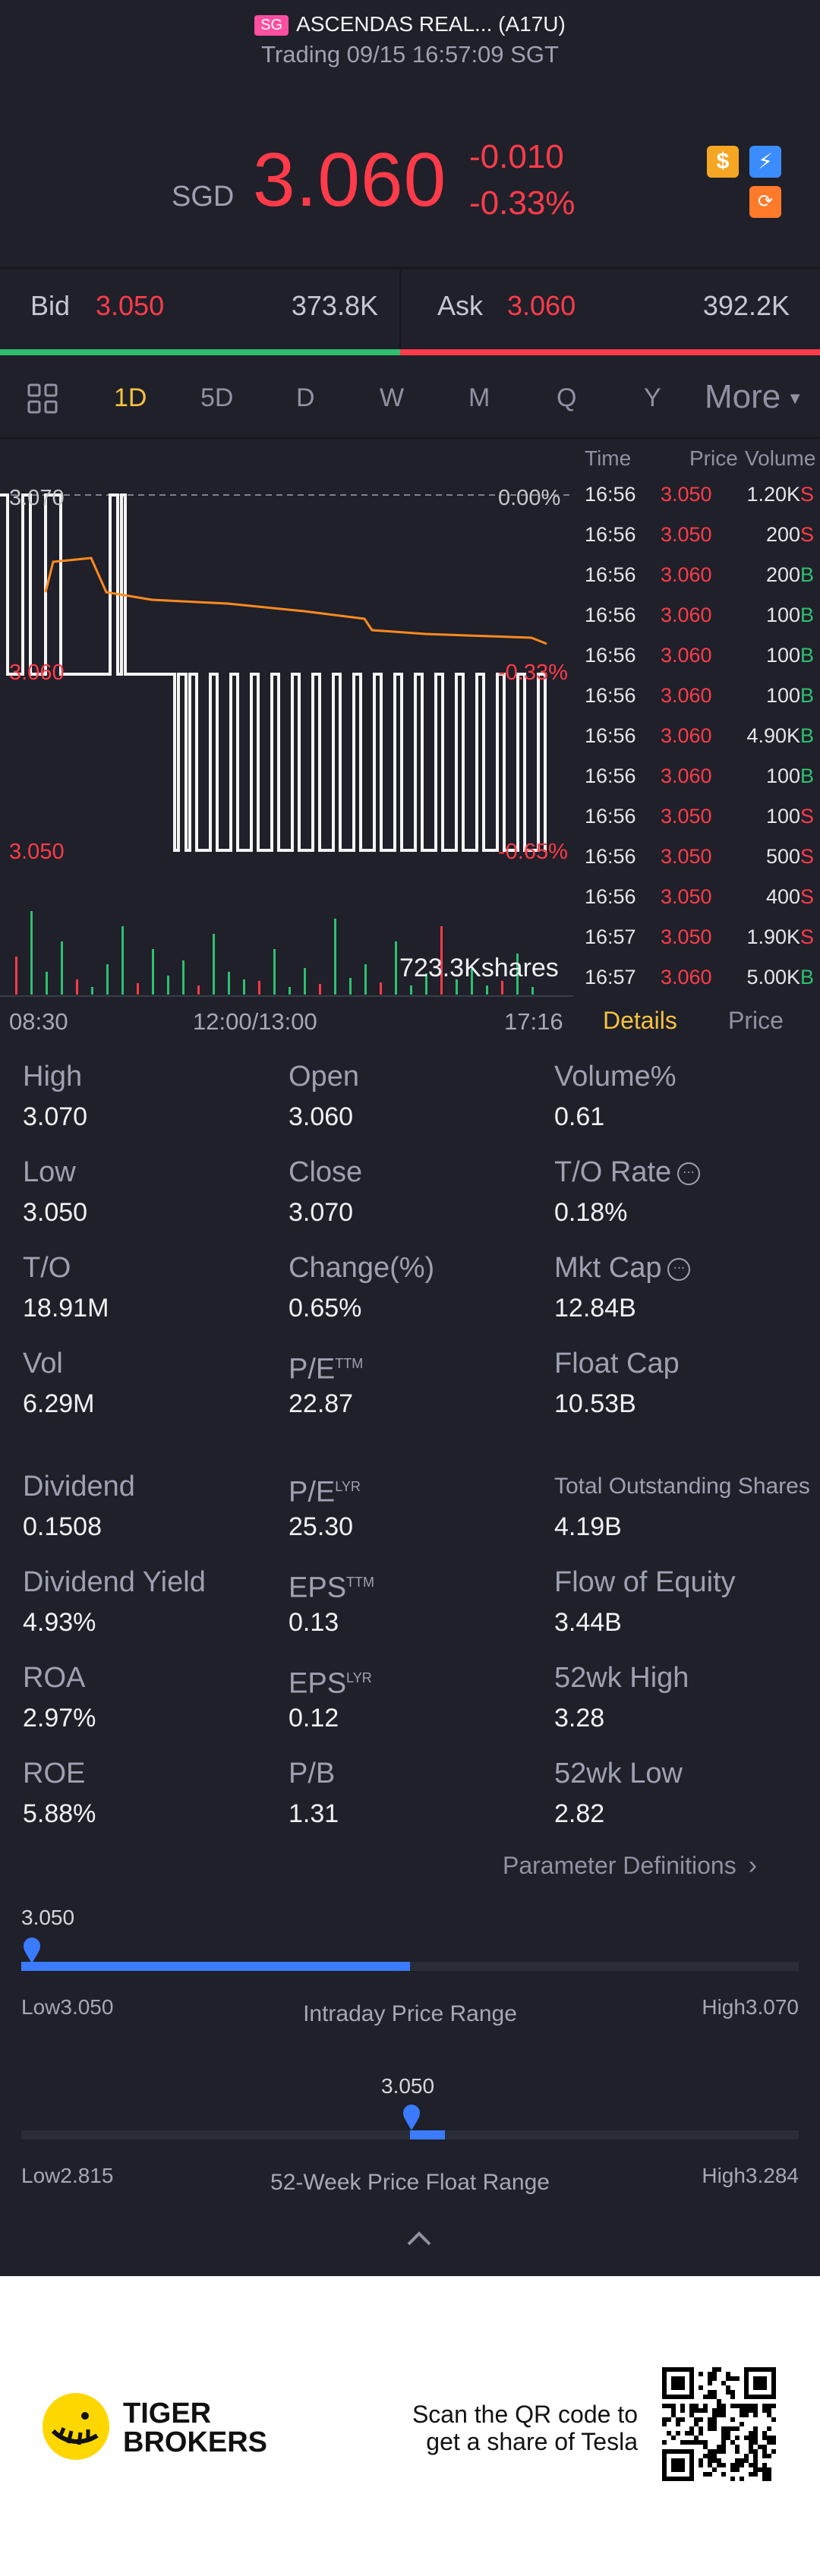 This screenshot has height=2576, width=820. What do you see at coordinates (37, 852) in the screenshot?
I see `y-label-bot: 3.050` at bounding box center [37, 852].